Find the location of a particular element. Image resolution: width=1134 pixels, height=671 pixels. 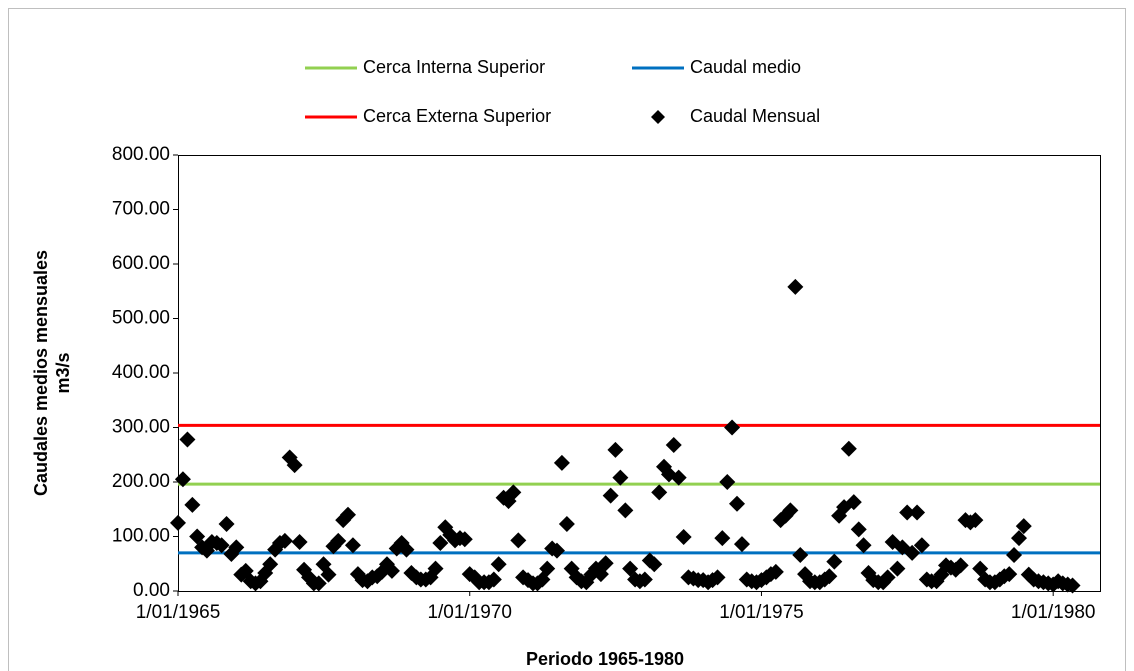

legend-label: Cerca Interna Superior is located at coordinates (454, 67).